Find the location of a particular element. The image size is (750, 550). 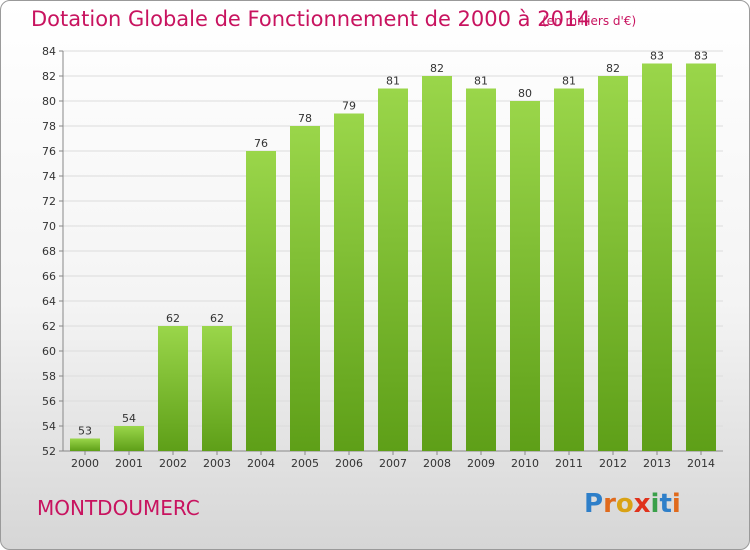

bar-value-label: 80 is located at coordinates (525, 93).